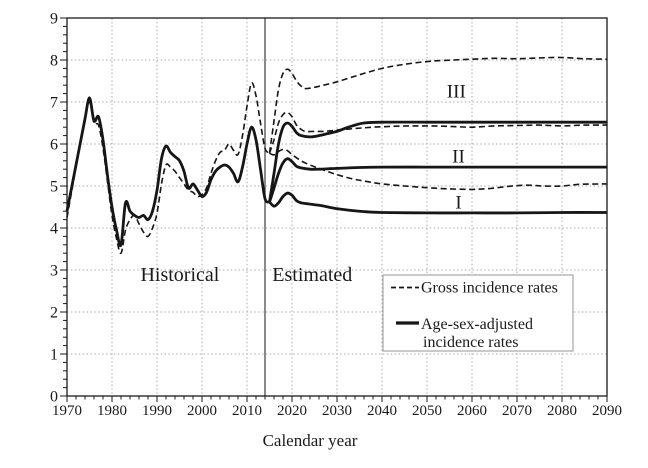  Describe the element at coordinates (382, 411) in the screenshot. I see `x-tick-label: 2040` at that location.